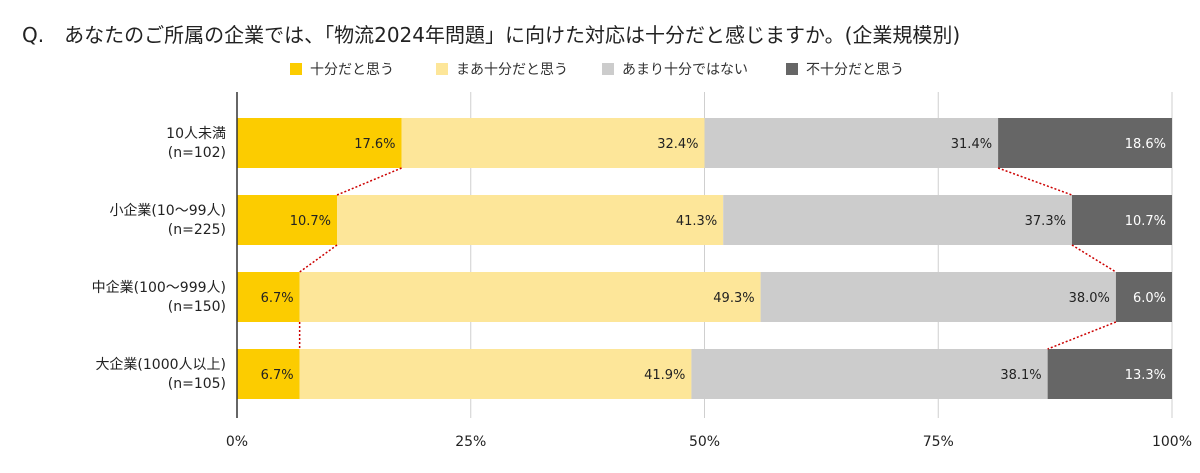 The image size is (1200, 473). What do you see at coordinates (160, 364) in the screenshot?
I see `category-label-3: 大企業(1000人以上)` at bounding box center [160, 364].